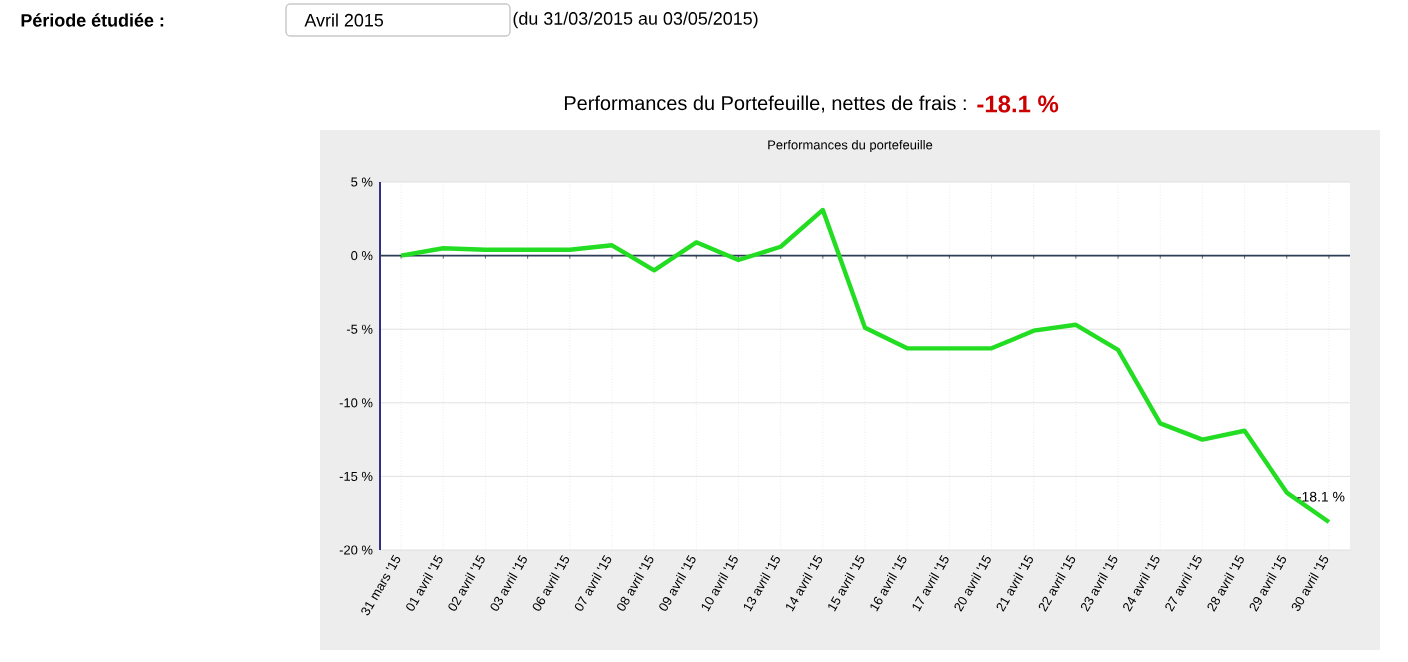  What do you see at coordinates (344, 20) in the screenshot?
I see `text: Avril 2015` at bounding box center [344, 20].